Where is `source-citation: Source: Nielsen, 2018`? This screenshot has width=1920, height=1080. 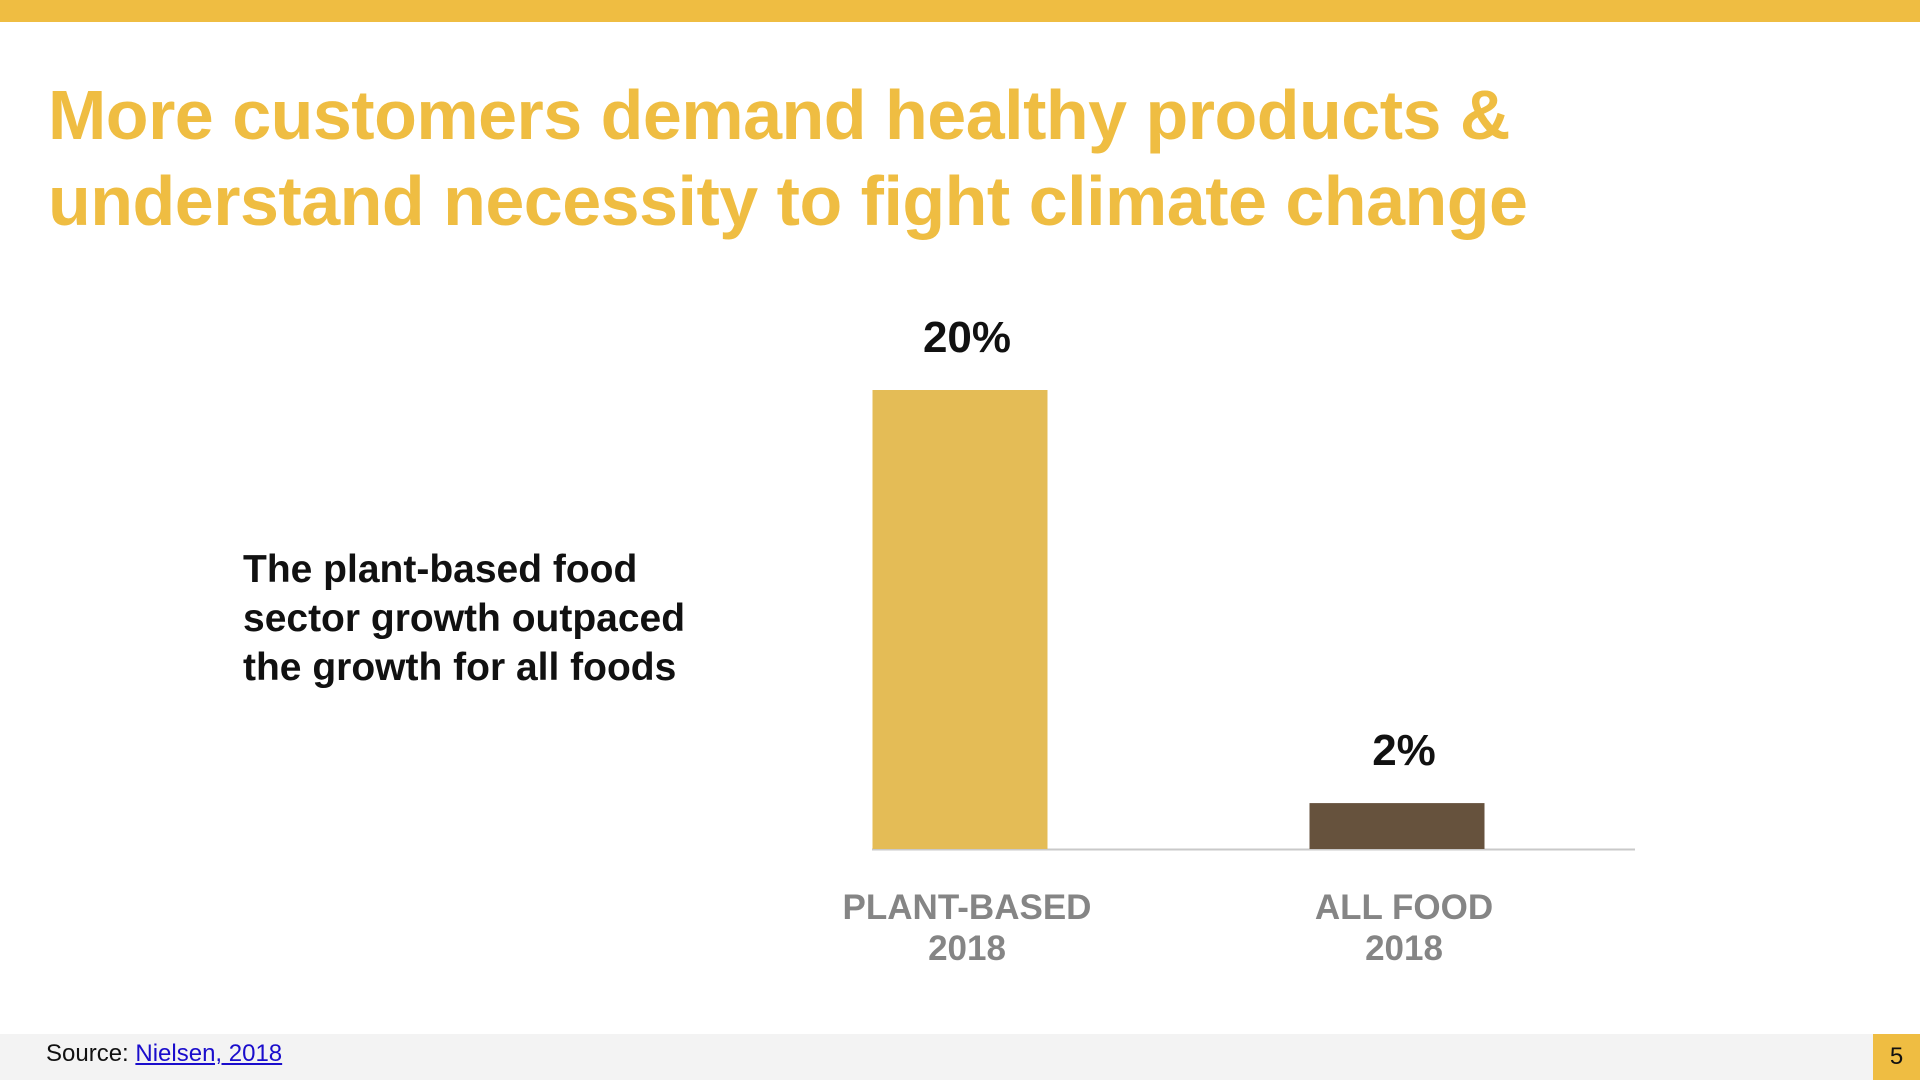 source-citation: Source: Nielsen, 2018 is located at coordinates (164, 1054).